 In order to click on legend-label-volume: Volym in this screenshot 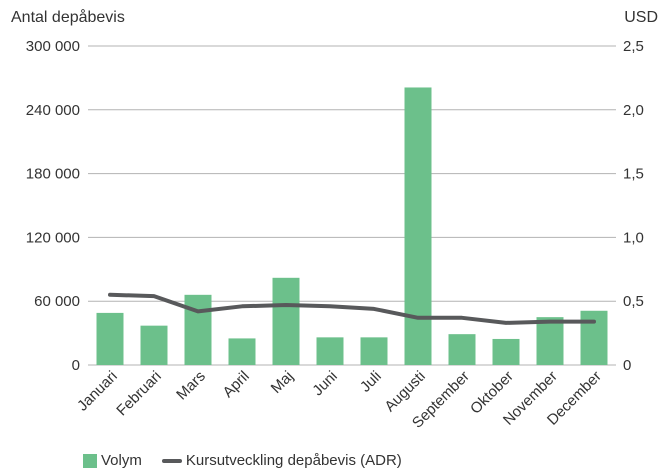, I will do `click(121, 460)`.